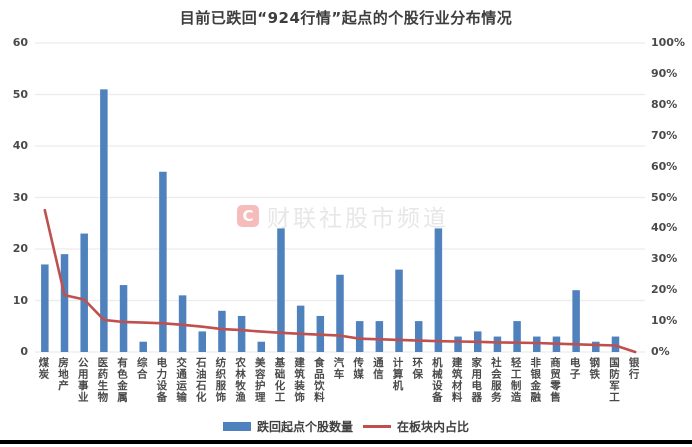 This screenshot has width=692, height=447. What do you see at coordinates (359, 336) in the screenshot?
I see `bar-传媒` at bounding box center [359, 336].